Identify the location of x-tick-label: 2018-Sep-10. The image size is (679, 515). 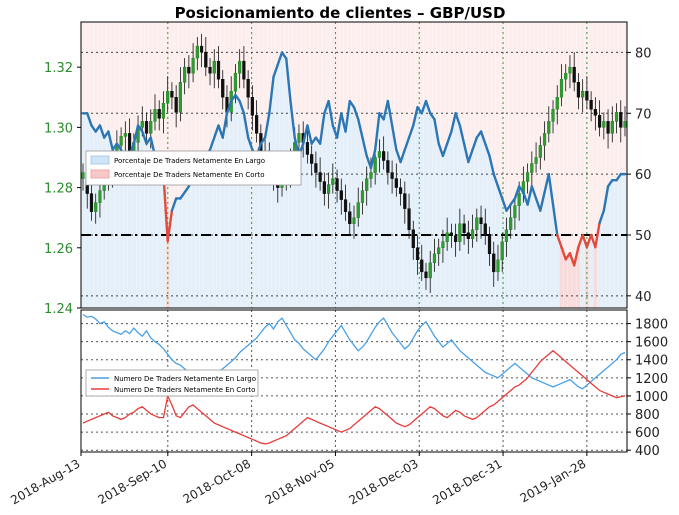
(133, 481).